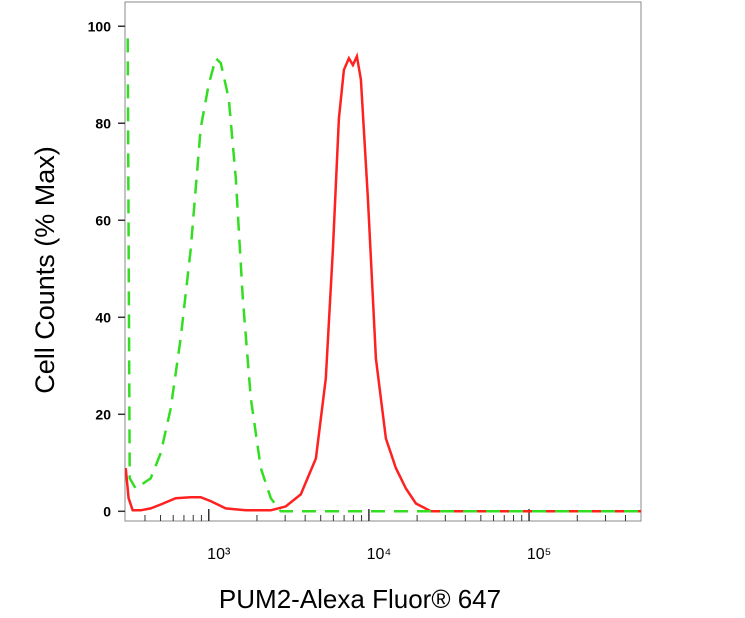 The width and height of the screenshot is (745, 618). What do you see at coordinates (360, 599) in the screenshot?
I see `x-axis-label: PUM2-Alexa Fluor® 647` at bounding box center [360, 599].